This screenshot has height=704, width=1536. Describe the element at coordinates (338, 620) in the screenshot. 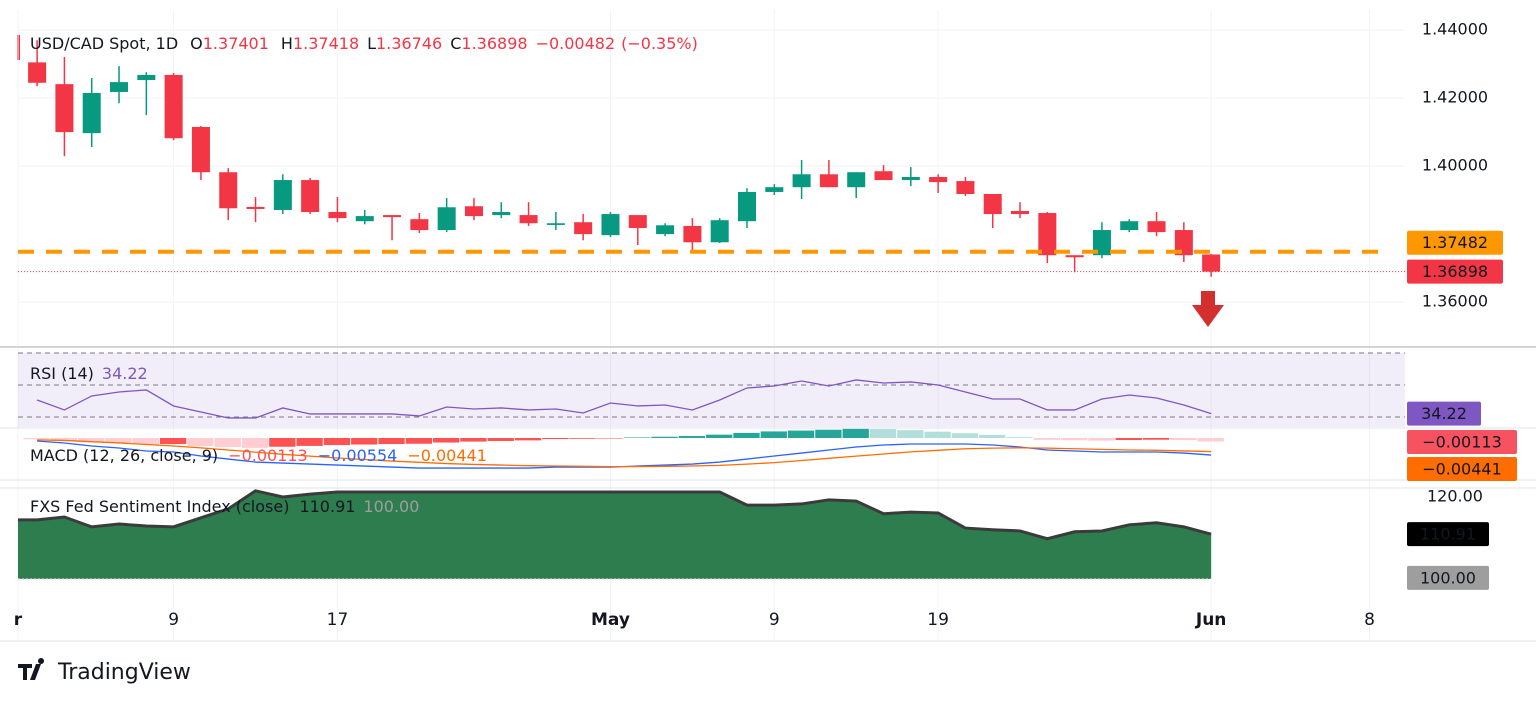

I see `x-tick-label: 17` at that location.